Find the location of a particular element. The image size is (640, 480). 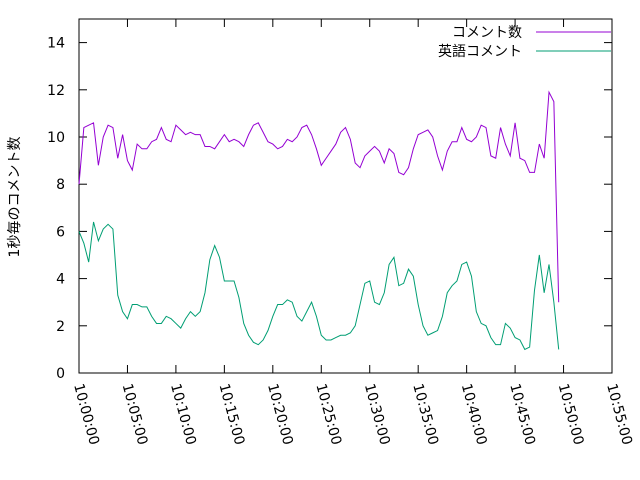

y-tick-label: 4 is located at coordinates (60, 280).